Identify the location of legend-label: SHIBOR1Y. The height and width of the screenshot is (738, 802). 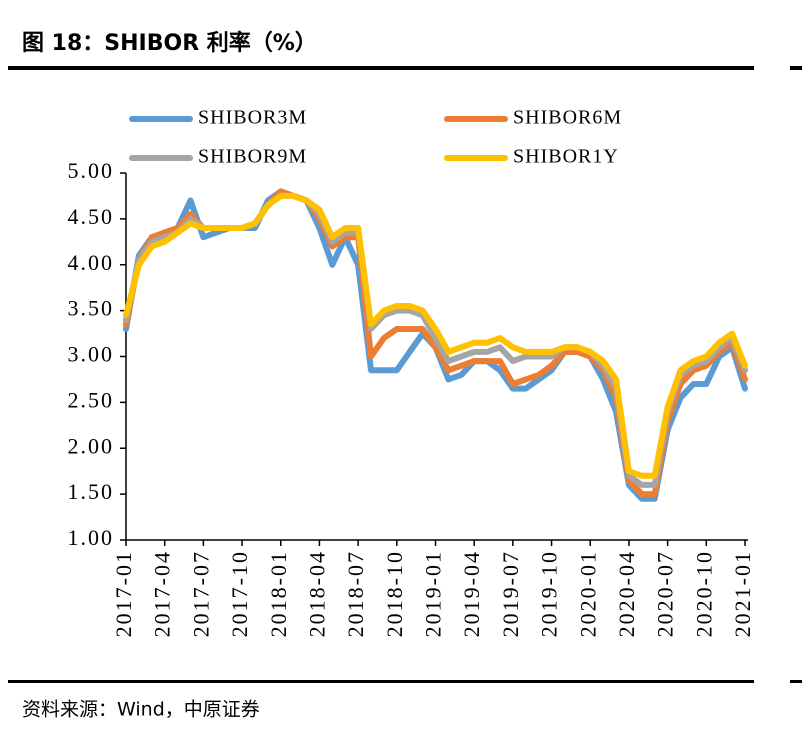
(566, 157).